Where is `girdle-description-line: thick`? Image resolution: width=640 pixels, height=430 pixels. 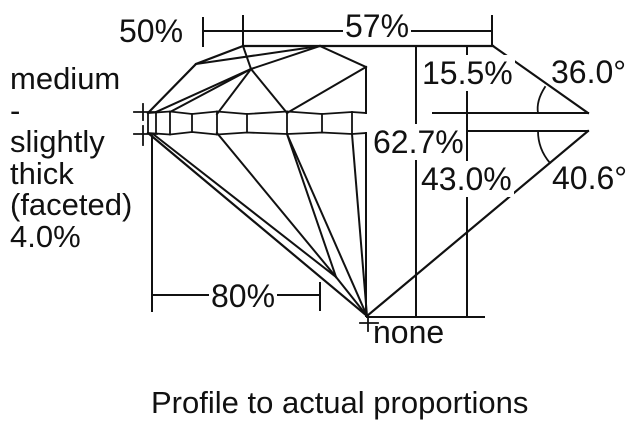
girdle-description-line: thick is located at coordinates (42, 173).